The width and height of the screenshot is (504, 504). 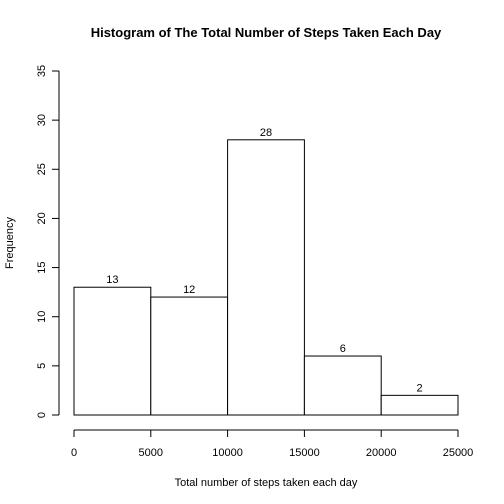 I want to click on x-tick-label: 10000, so click(x=227, y=453).